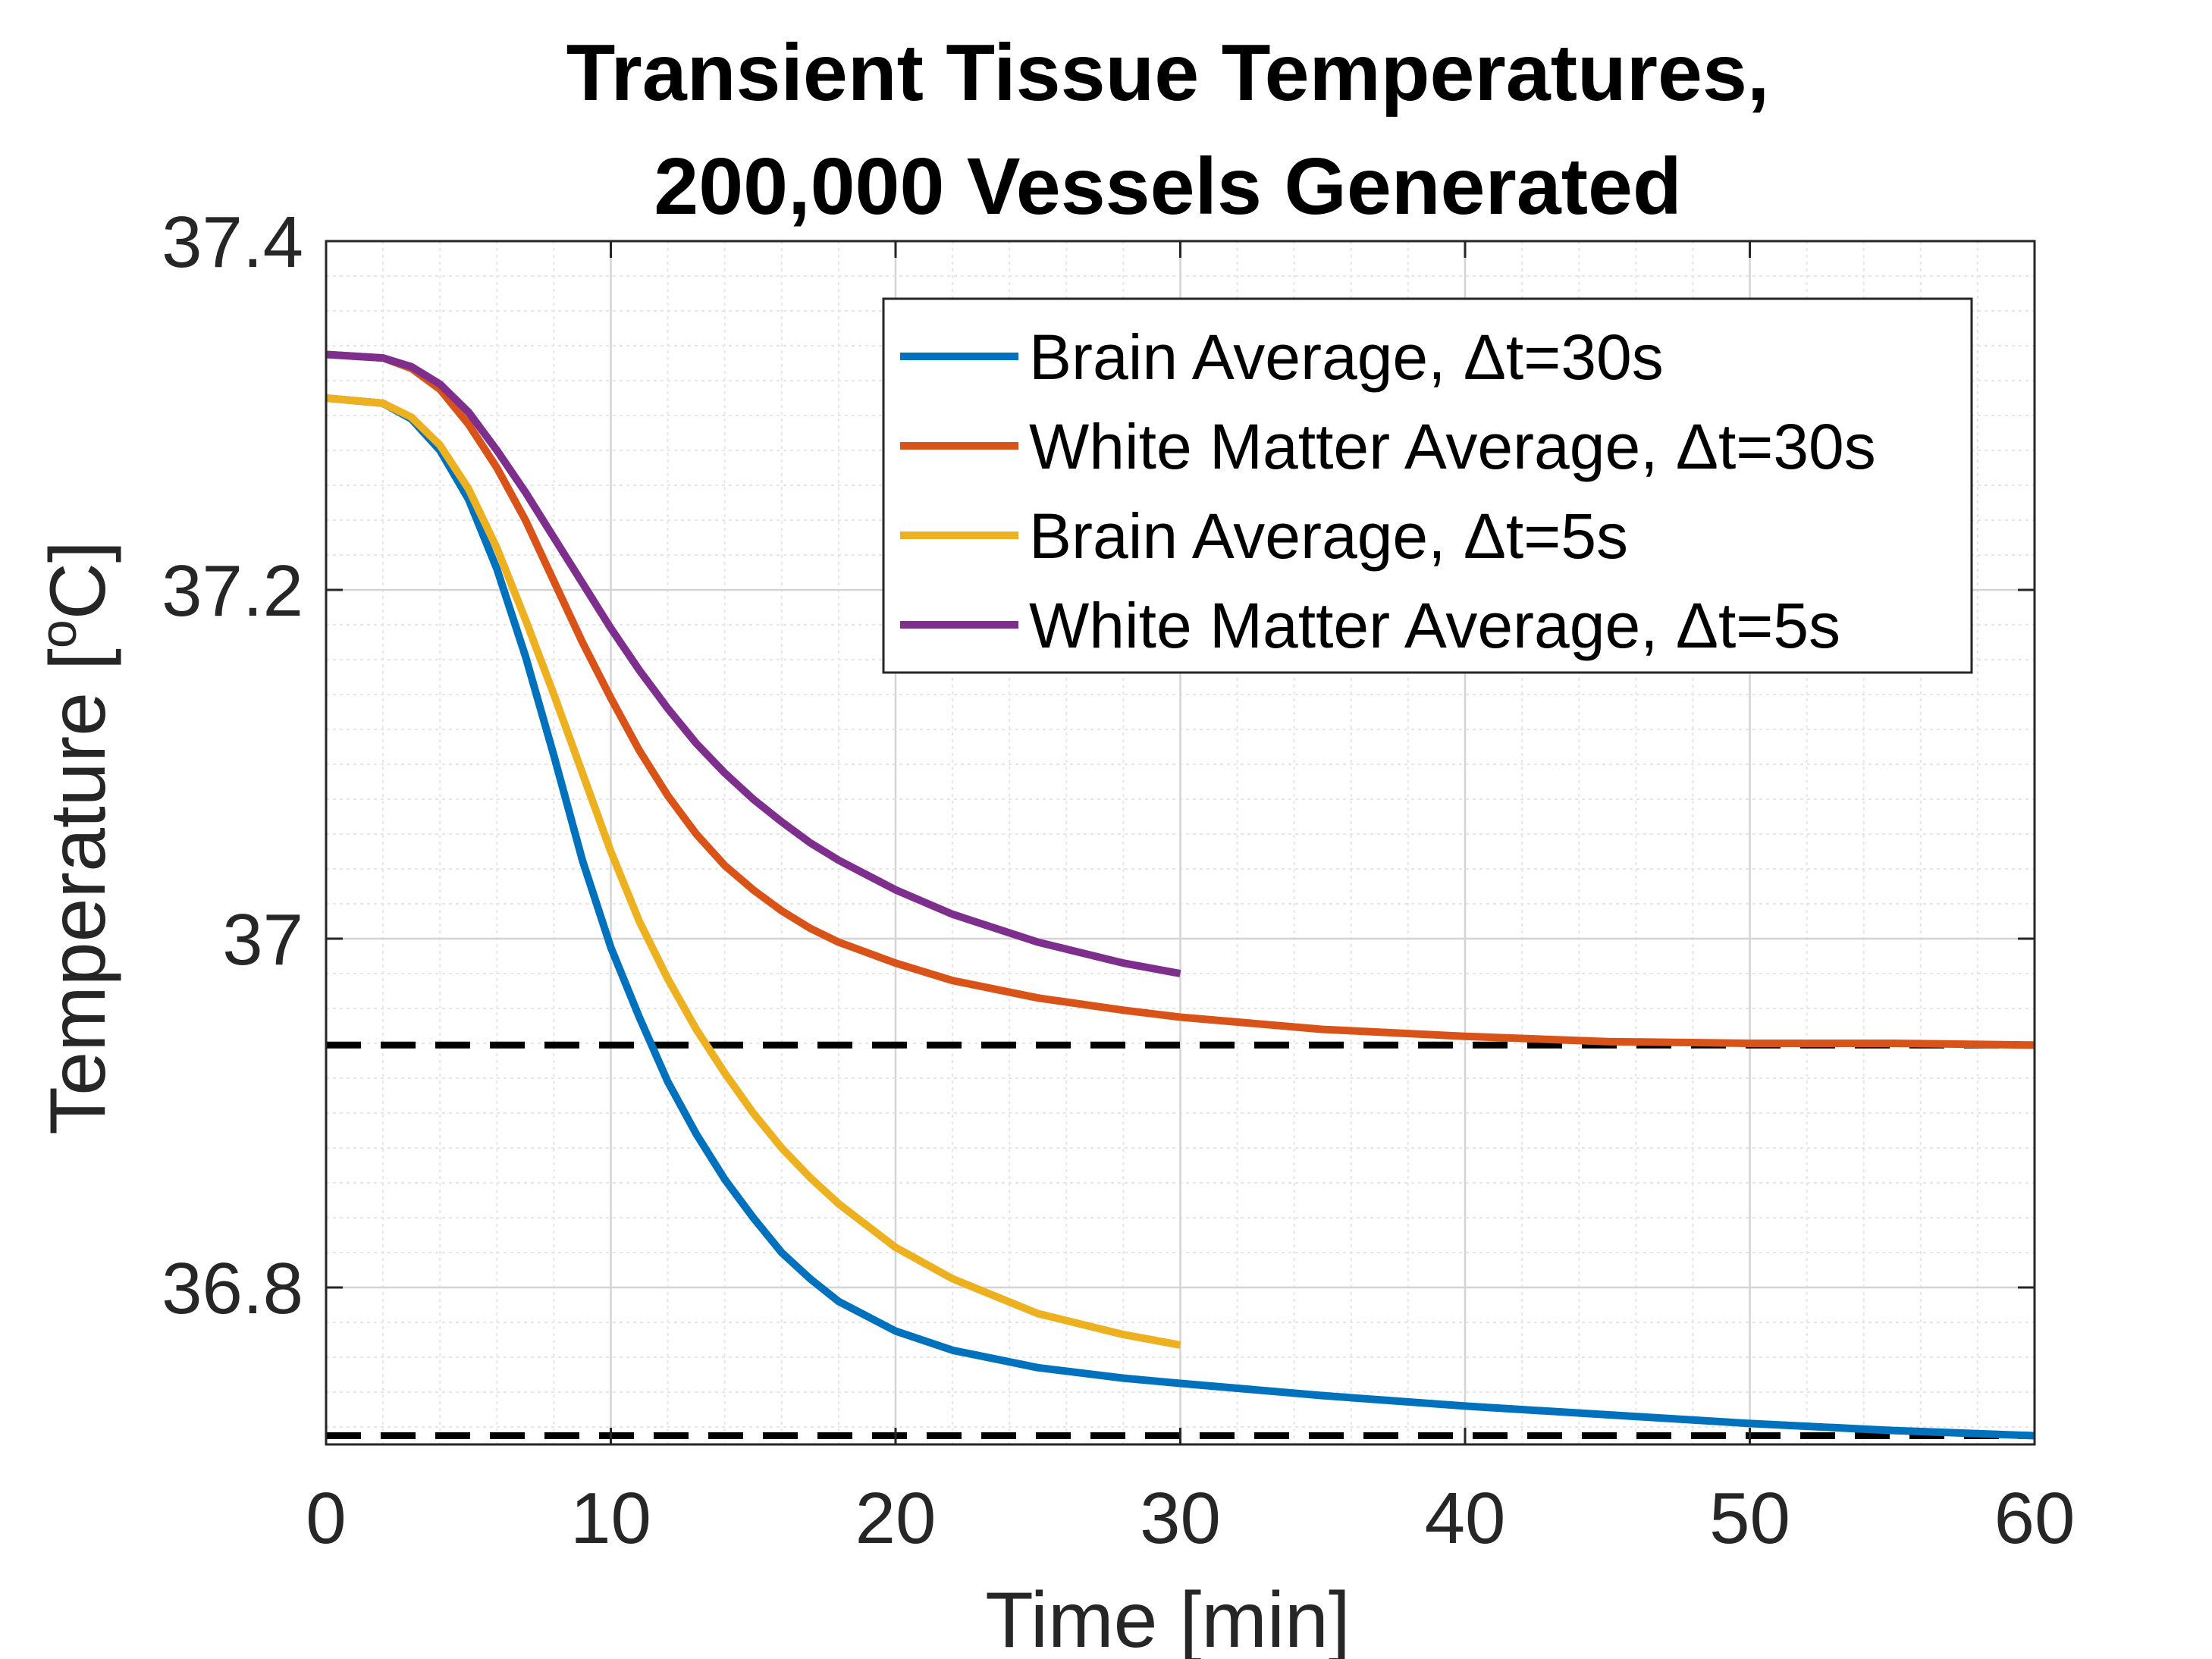 This screenshot has width=2212, height=1659. I want to click on x-tick-label: 60, so click(2035, 1518).